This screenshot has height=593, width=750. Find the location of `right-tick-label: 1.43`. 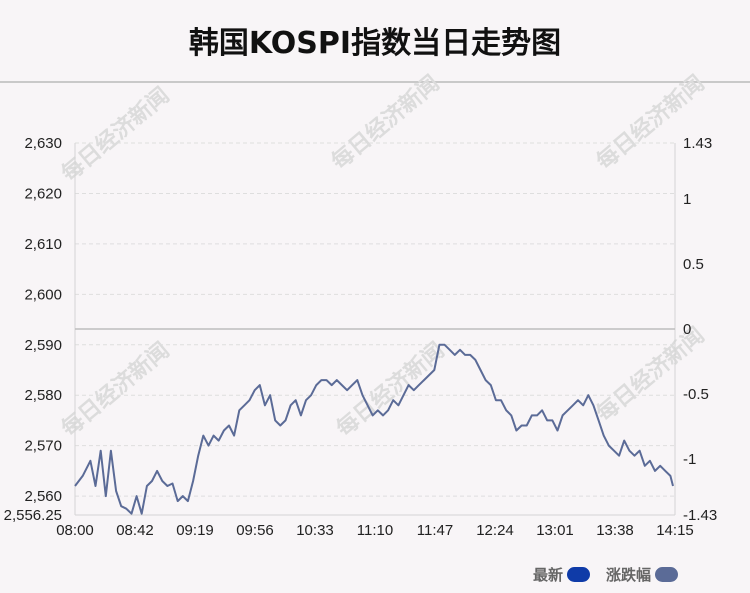

right-tick-label: 1.43 is located at coordinates (697, 143).